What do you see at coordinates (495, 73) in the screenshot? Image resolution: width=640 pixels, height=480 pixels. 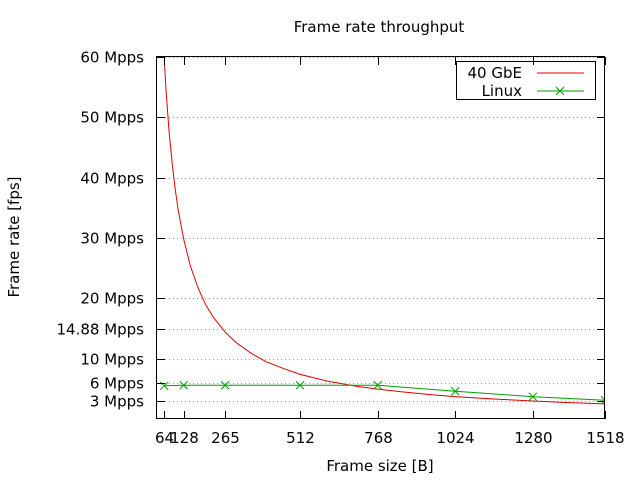 I see `legend-label: 40 GbE` at bounding box center [495, 73].